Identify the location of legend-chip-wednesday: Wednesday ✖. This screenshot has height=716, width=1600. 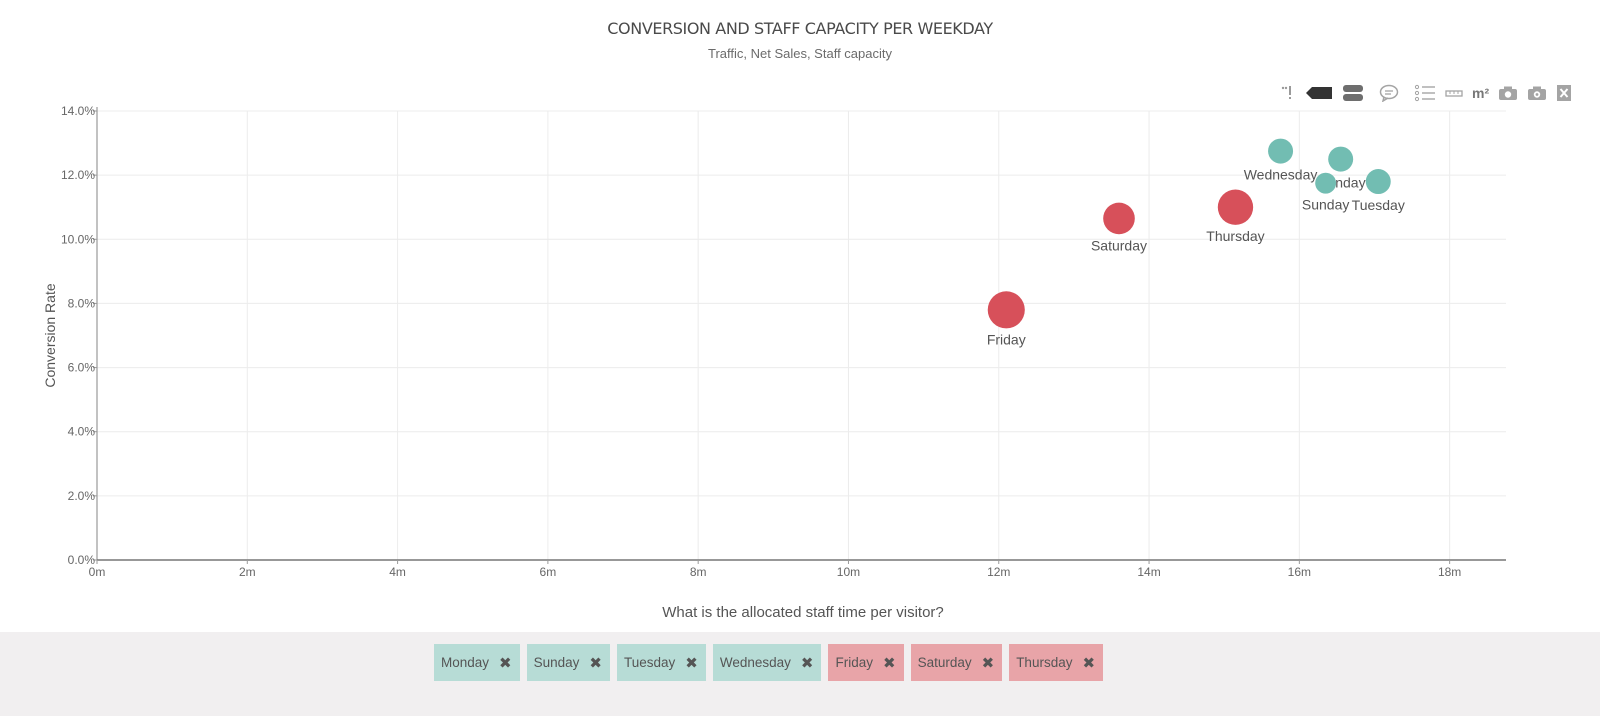
(767, 662).